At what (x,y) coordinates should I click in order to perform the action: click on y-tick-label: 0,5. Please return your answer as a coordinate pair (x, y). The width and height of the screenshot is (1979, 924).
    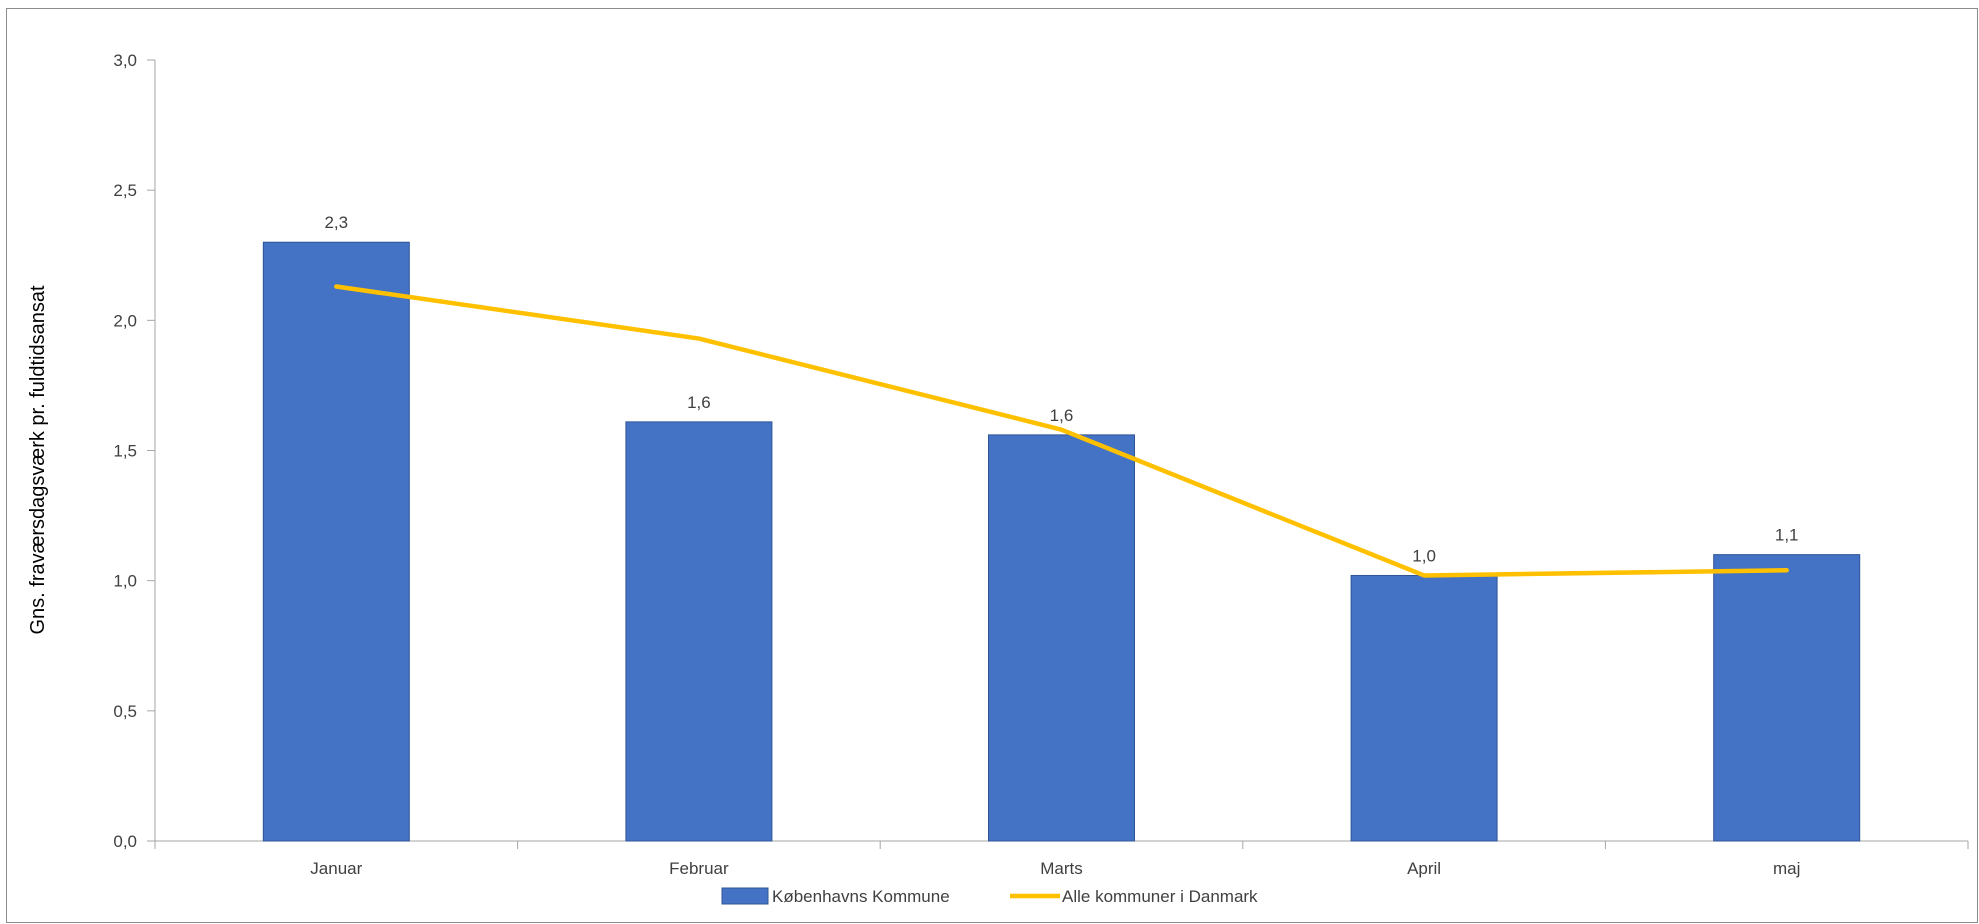
    Looking at the image, I should click on (125, 711).